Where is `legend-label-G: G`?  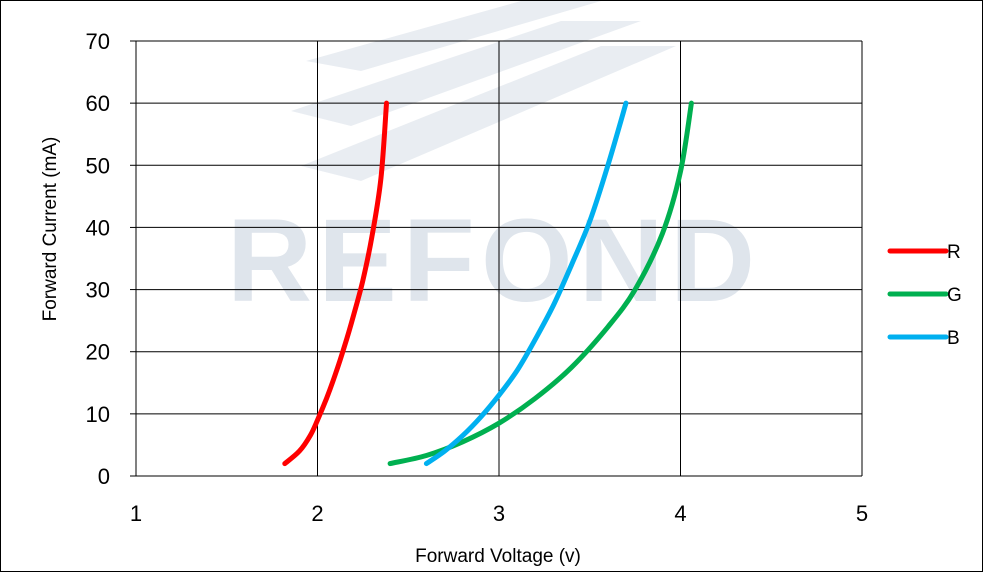 legend-label-G: G is located at coordinates (954, 295).